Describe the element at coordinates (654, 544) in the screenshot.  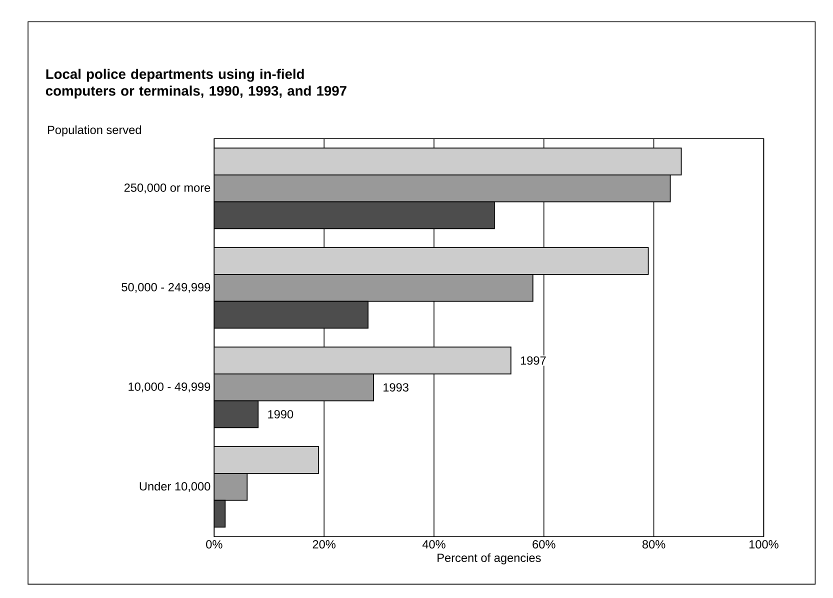
I see `x-tick-label: 80%` at that location.